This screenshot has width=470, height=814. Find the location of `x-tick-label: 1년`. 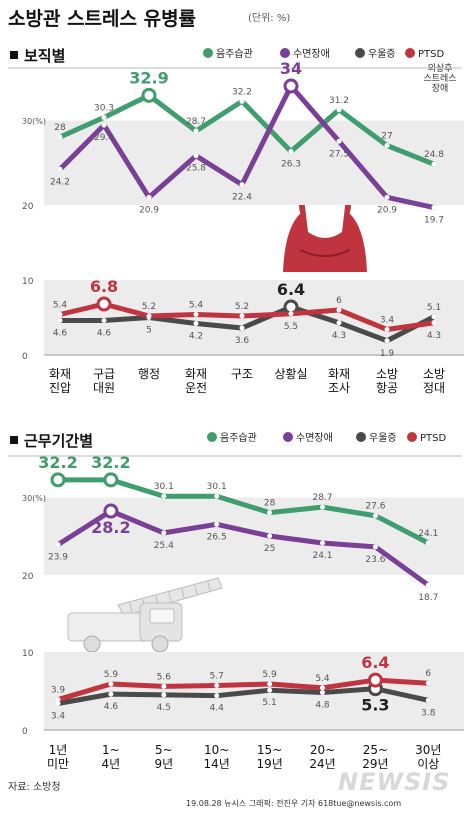

x-tick-label: 1년 is located at coordinates (58, 750).